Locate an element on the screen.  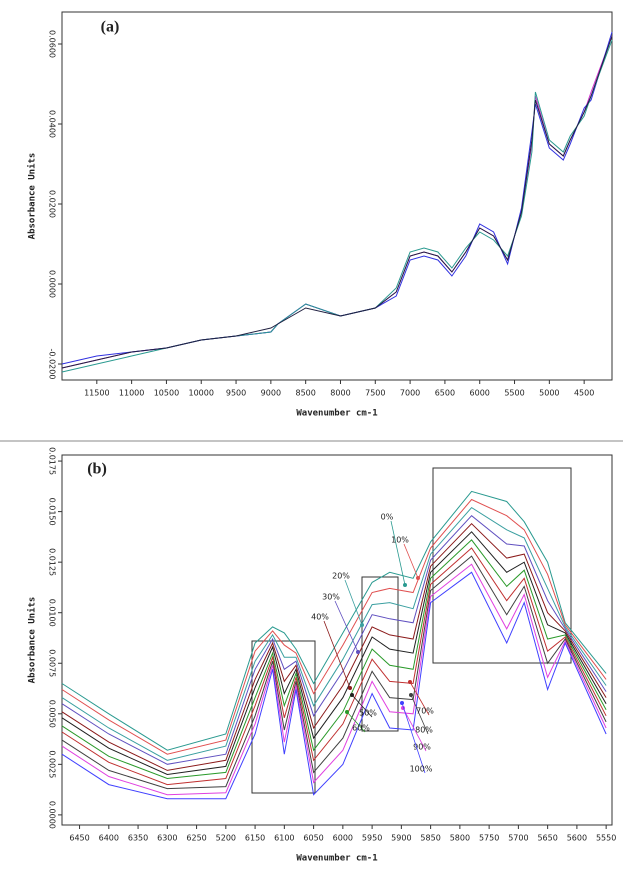
x-tick-label: 5000 is located at coordinates (549, 393).